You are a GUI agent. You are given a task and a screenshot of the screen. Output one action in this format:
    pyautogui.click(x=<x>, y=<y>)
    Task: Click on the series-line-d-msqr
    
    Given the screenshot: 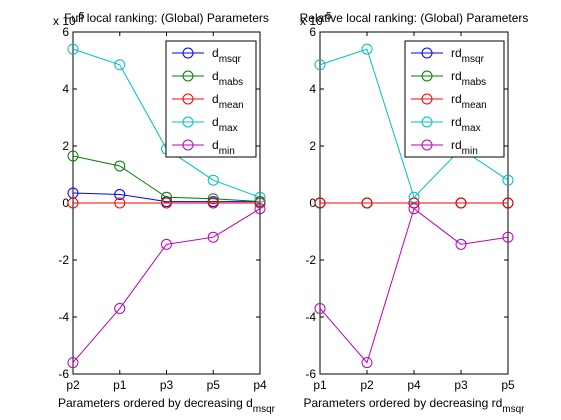 What is the action you would take?
    pyautogui.click(x=166, y=197)
    